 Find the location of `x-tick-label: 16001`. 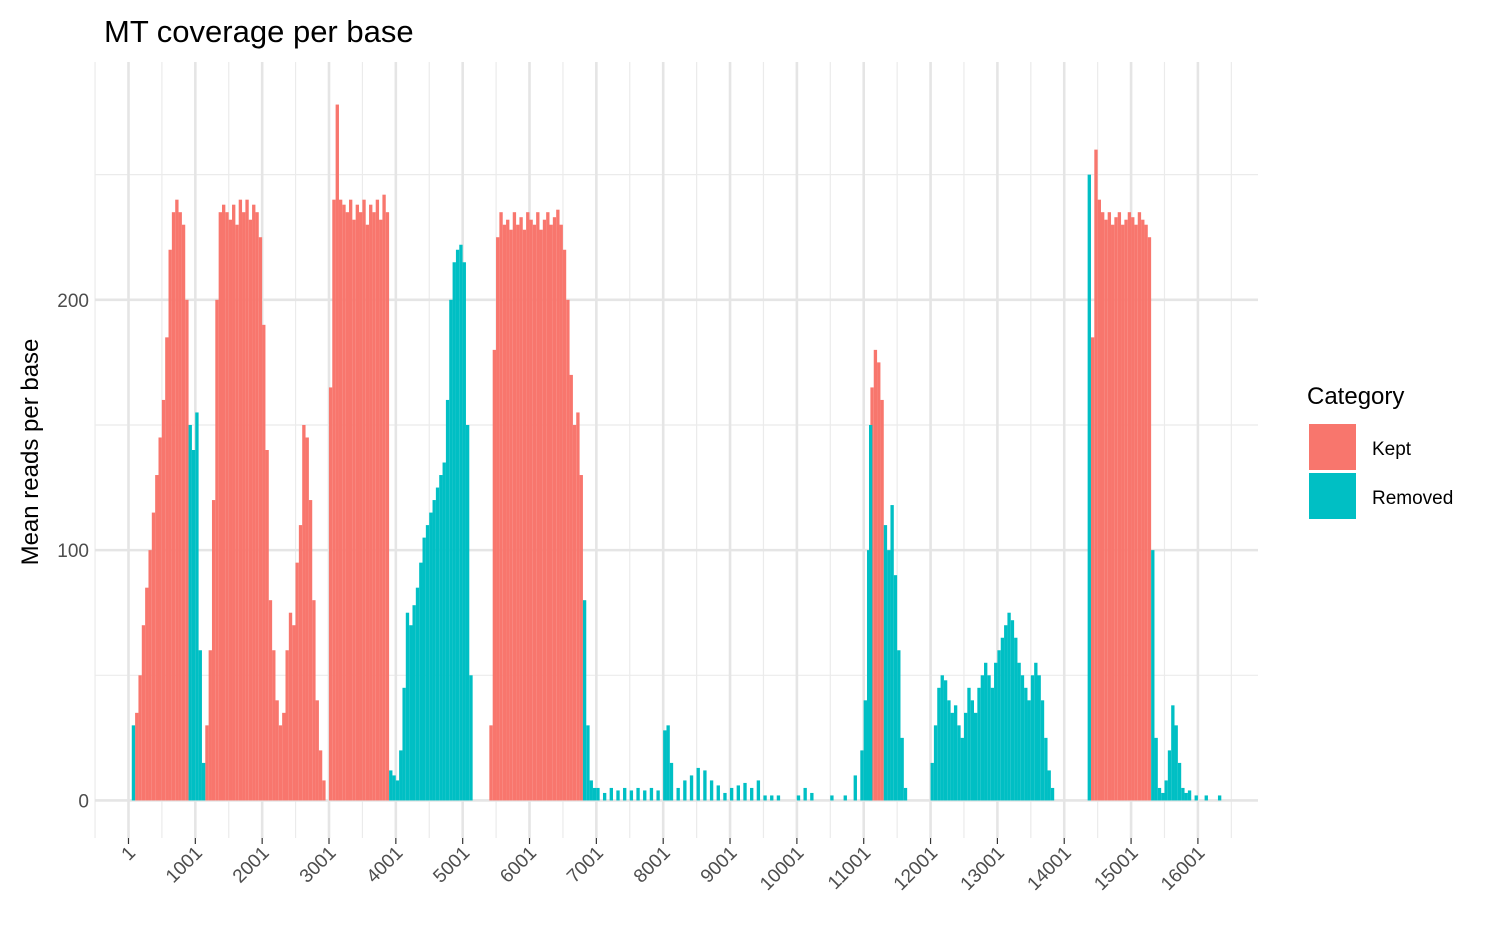

x-tick-label: 16001 is located at coordinates (1183, 869).